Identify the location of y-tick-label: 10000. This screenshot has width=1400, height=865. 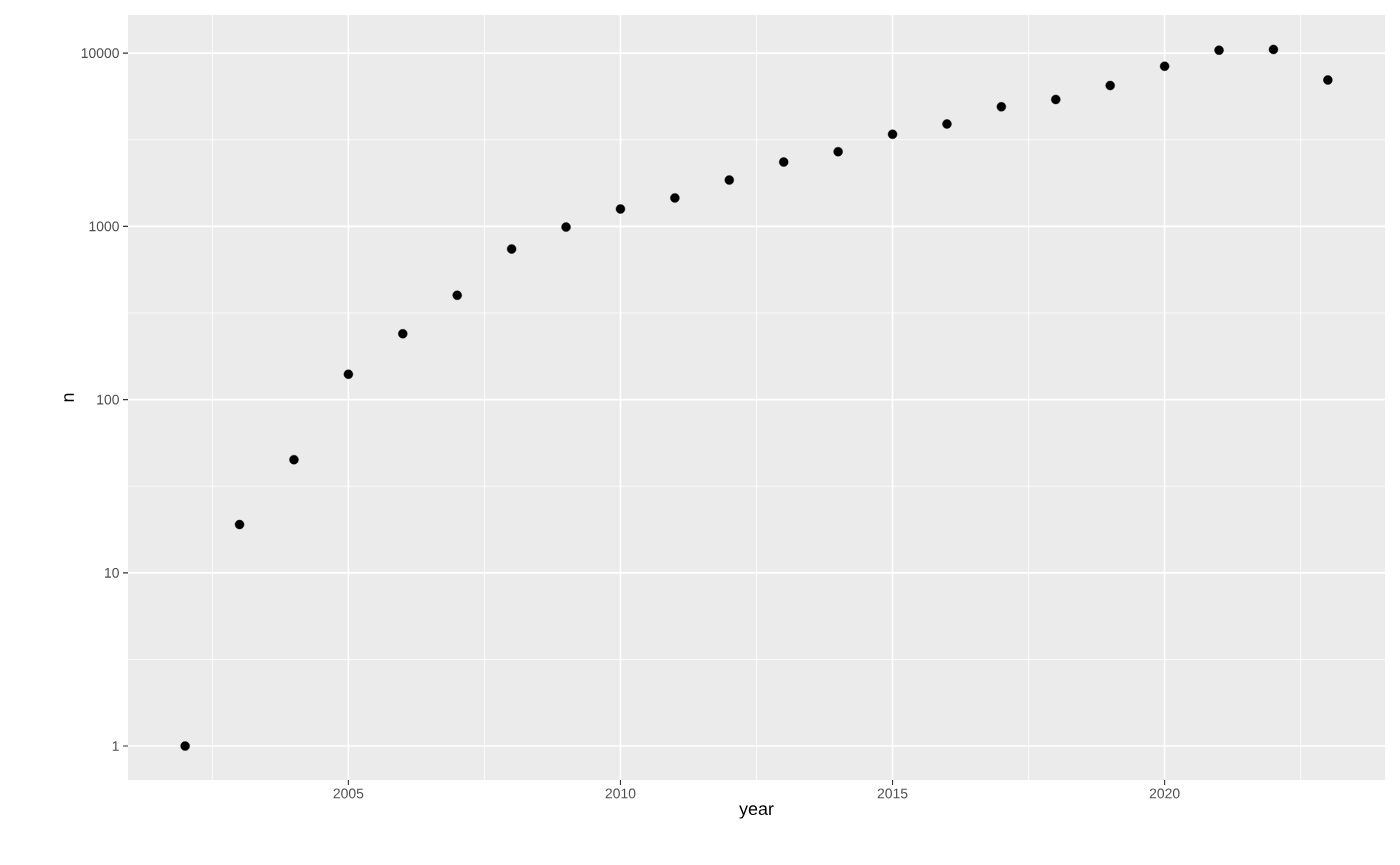
(100, 53).